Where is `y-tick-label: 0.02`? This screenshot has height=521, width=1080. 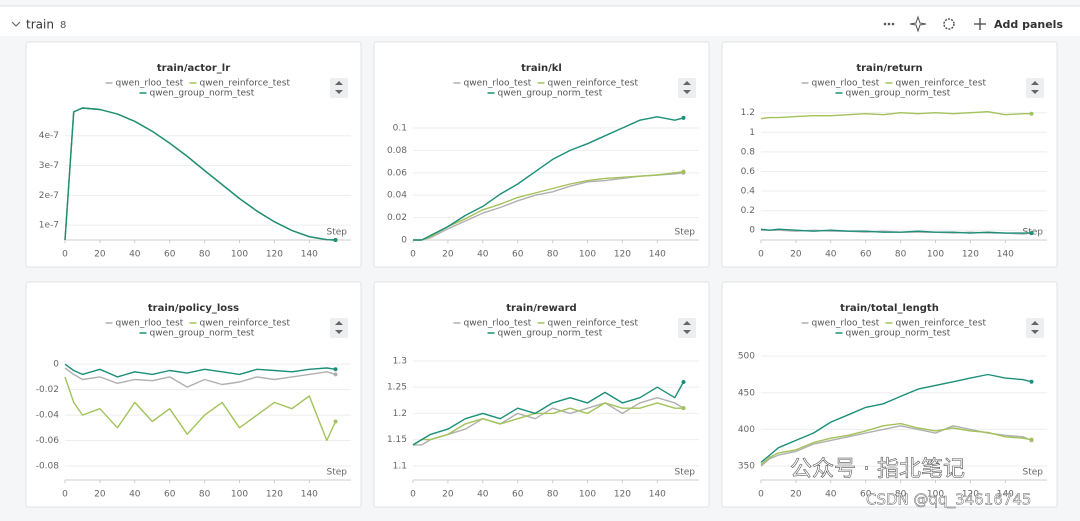
y-tick-label: 0.02 is located at coordinates (397, 218).